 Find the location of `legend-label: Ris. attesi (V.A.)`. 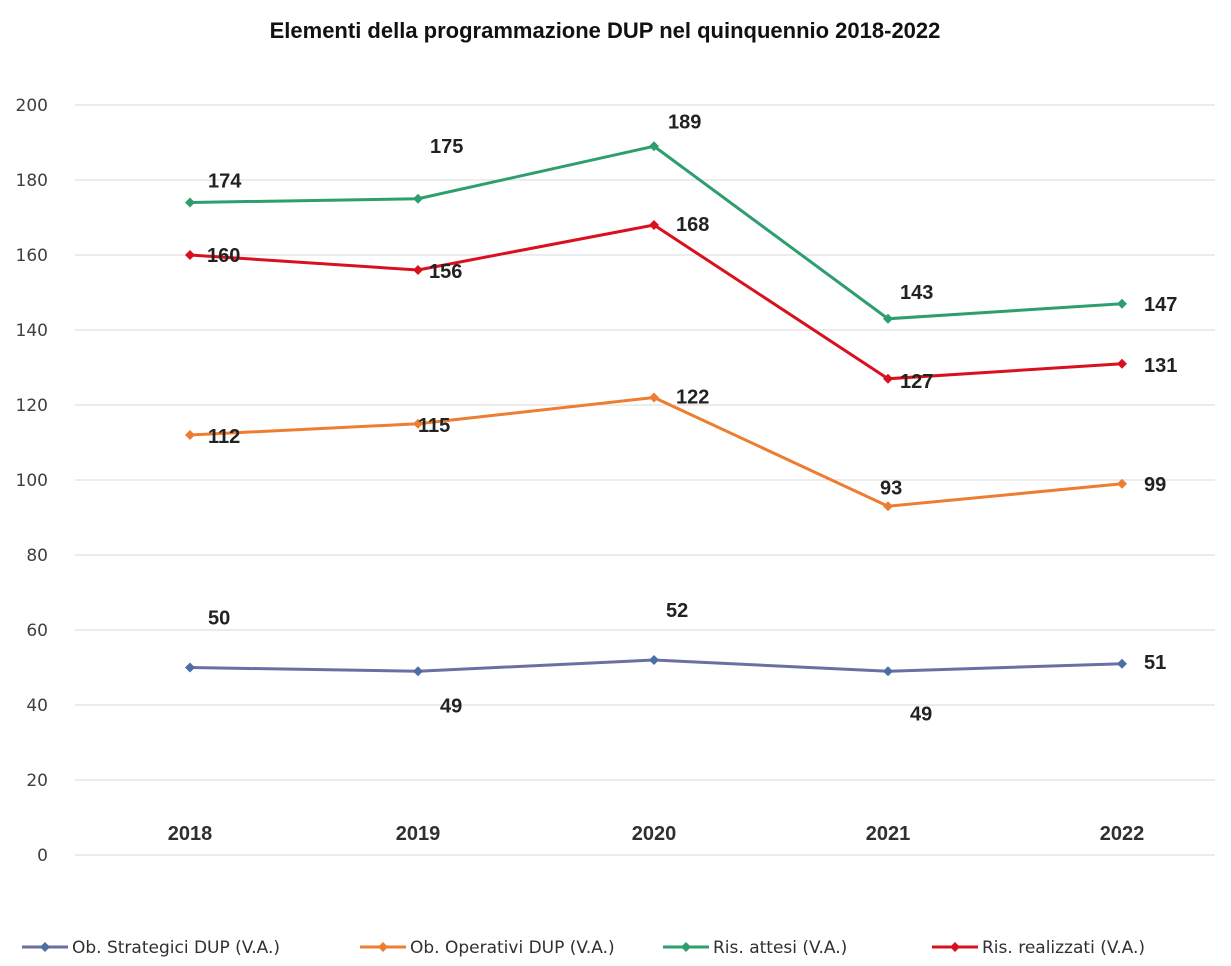

legend-label: Ris. attesi (V.A.) is located at coordinates (780, 948).